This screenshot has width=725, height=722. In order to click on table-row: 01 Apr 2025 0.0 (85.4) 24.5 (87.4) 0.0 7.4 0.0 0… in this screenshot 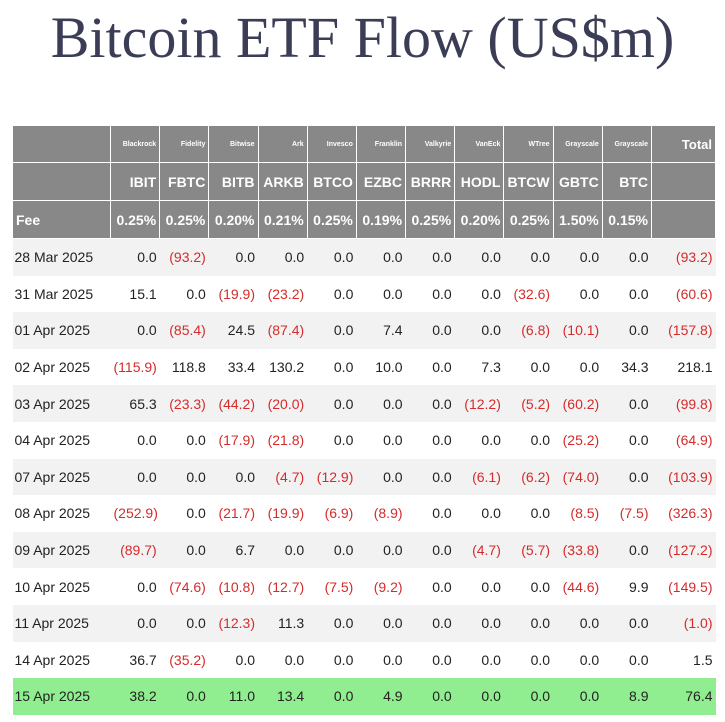, I will do `click(364, 330)`.